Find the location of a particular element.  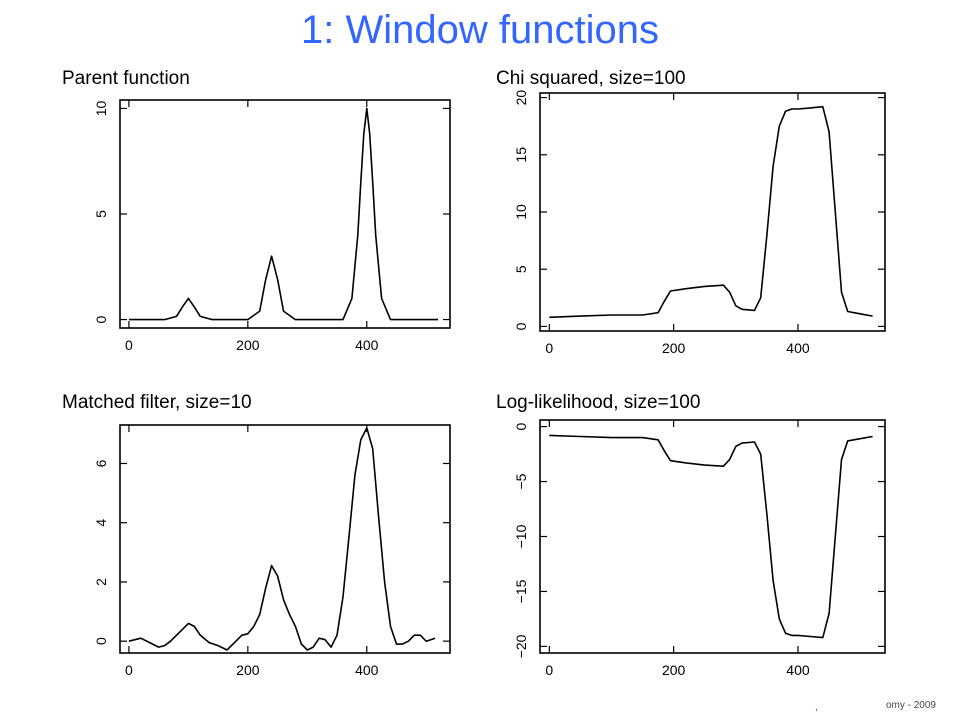

footer-mark: , is located at coordinates (816, 707).